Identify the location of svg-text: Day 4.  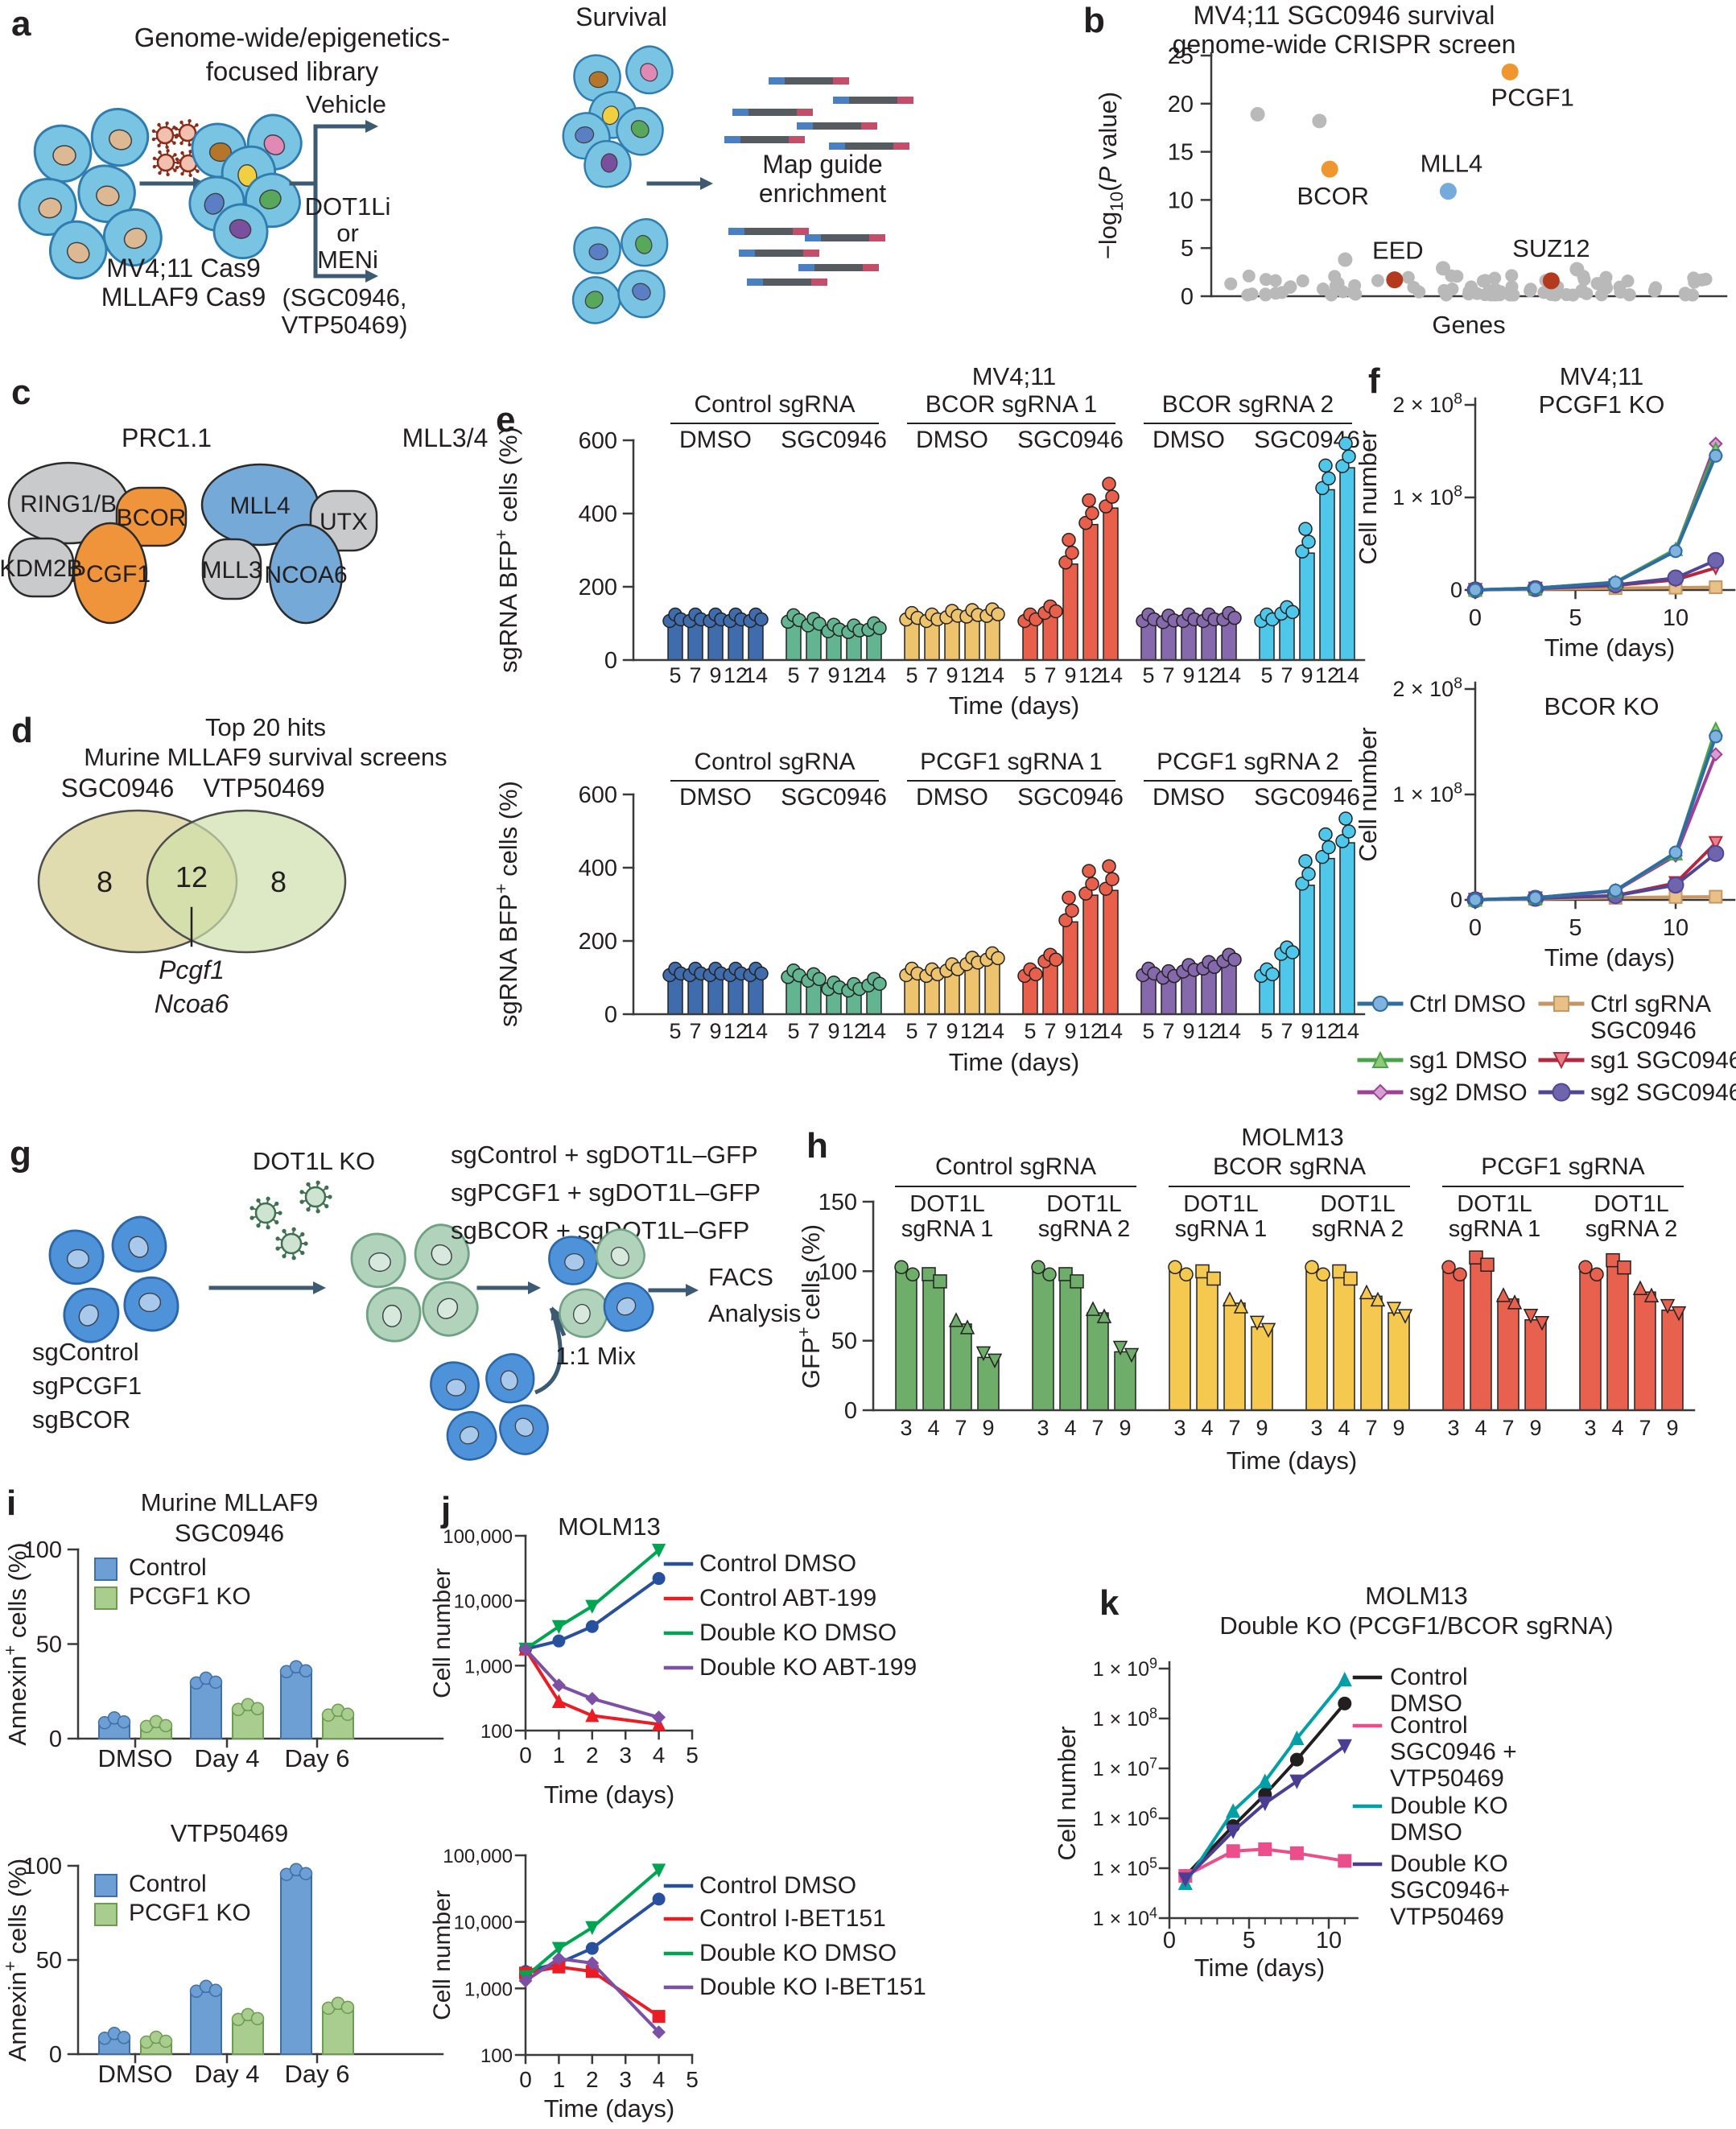
(227, 1758).